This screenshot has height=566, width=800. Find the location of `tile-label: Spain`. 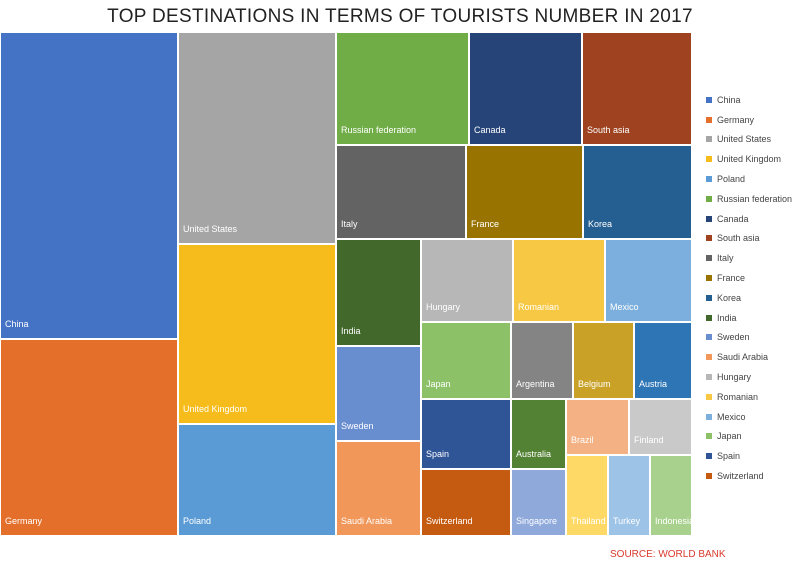

tile-label: Spain is located at coordinates (438, 454).